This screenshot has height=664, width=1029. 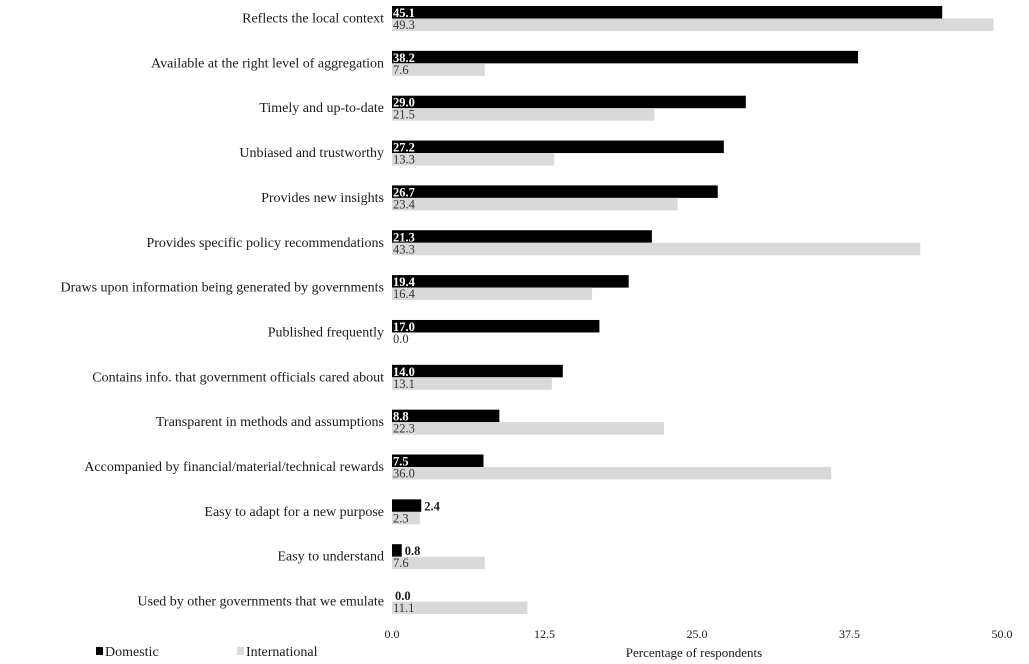 What do you see at coordinates (404, 474) in the screenshot?
I see `value-label-international: 36.0` at bounding box center [404, 474].